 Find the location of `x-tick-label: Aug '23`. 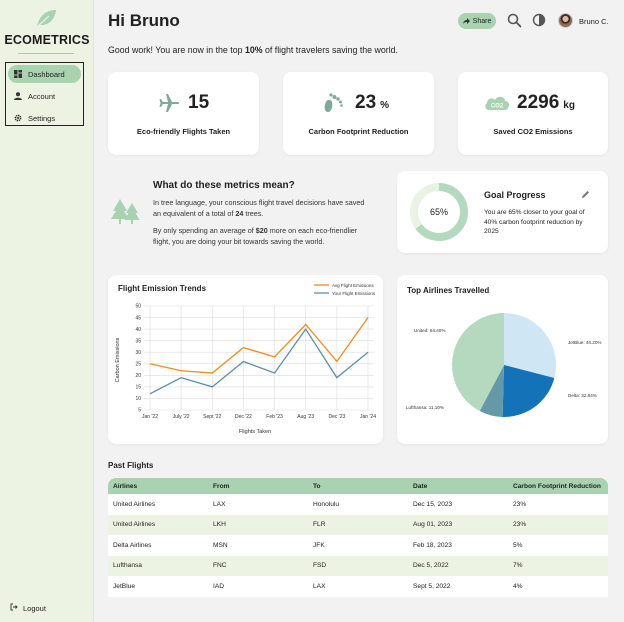

x-tick-label: Aug '23 is located at coordinates (305, 417).